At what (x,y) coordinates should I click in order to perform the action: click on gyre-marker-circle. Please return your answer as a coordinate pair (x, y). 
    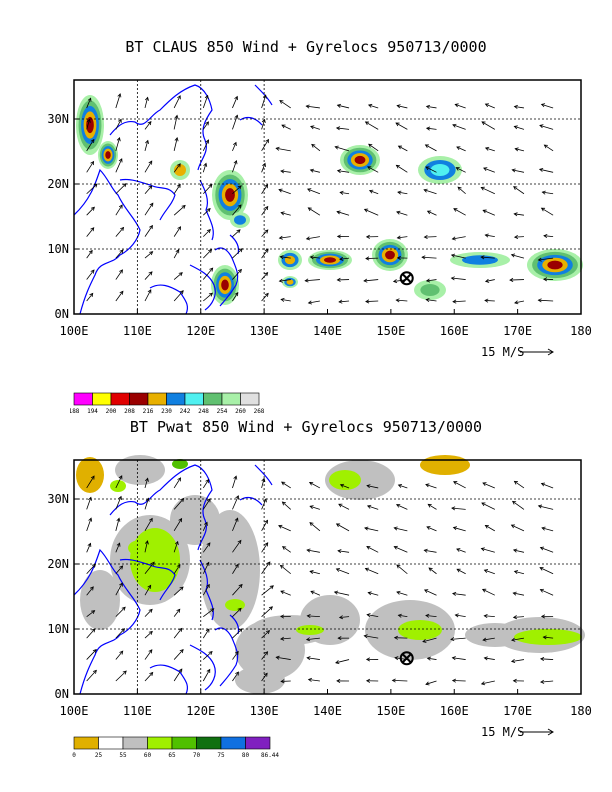
    Looking at the image, I should click on (406, 658).